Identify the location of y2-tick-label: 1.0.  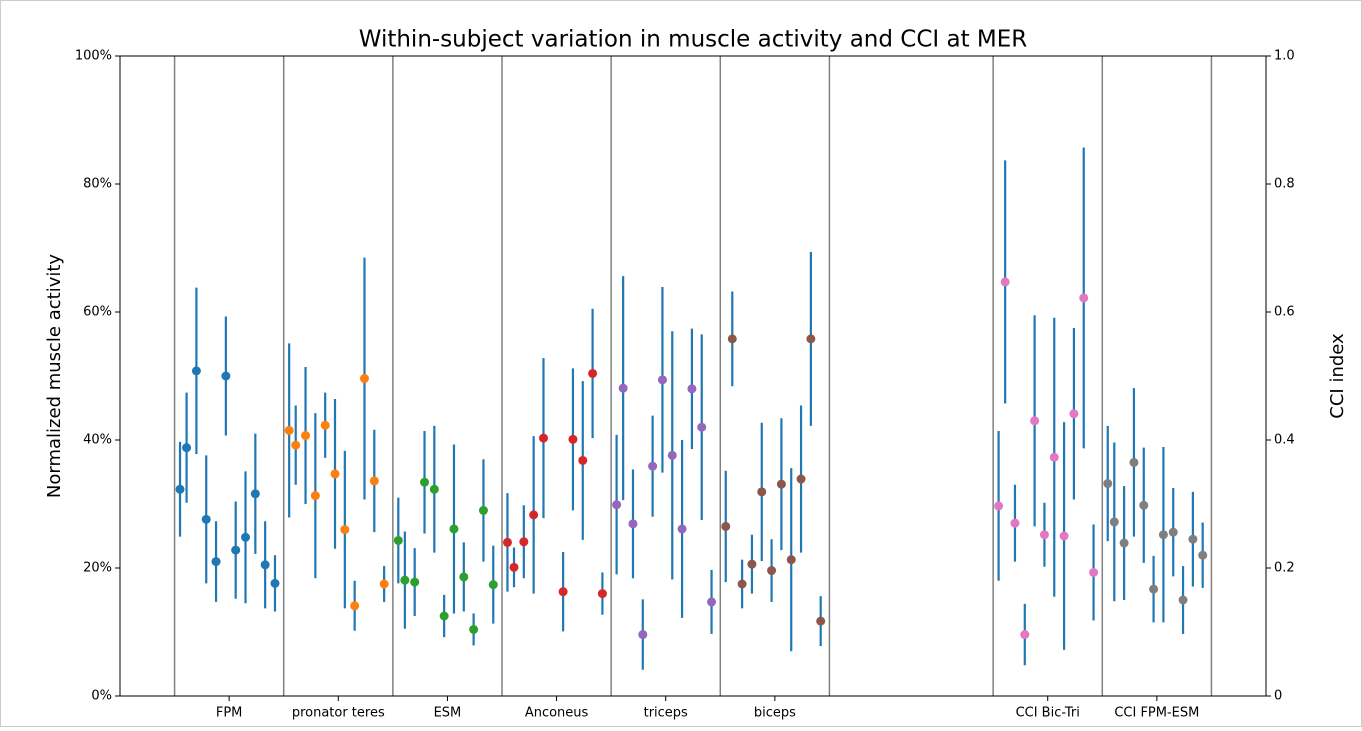
(1284, 56).